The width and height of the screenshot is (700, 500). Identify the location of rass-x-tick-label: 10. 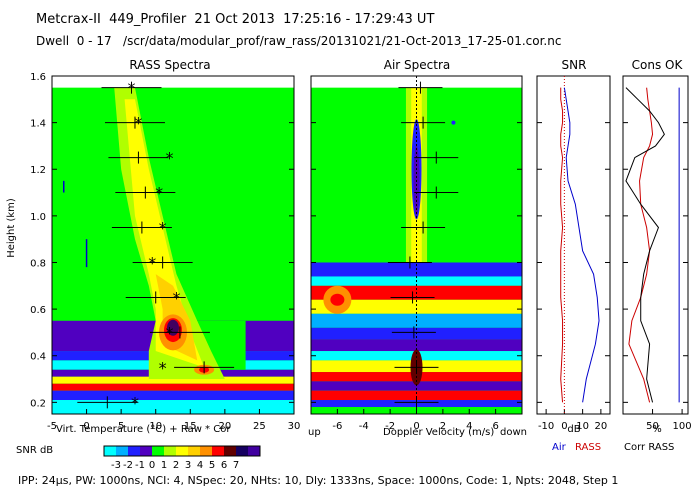
(155, 426).